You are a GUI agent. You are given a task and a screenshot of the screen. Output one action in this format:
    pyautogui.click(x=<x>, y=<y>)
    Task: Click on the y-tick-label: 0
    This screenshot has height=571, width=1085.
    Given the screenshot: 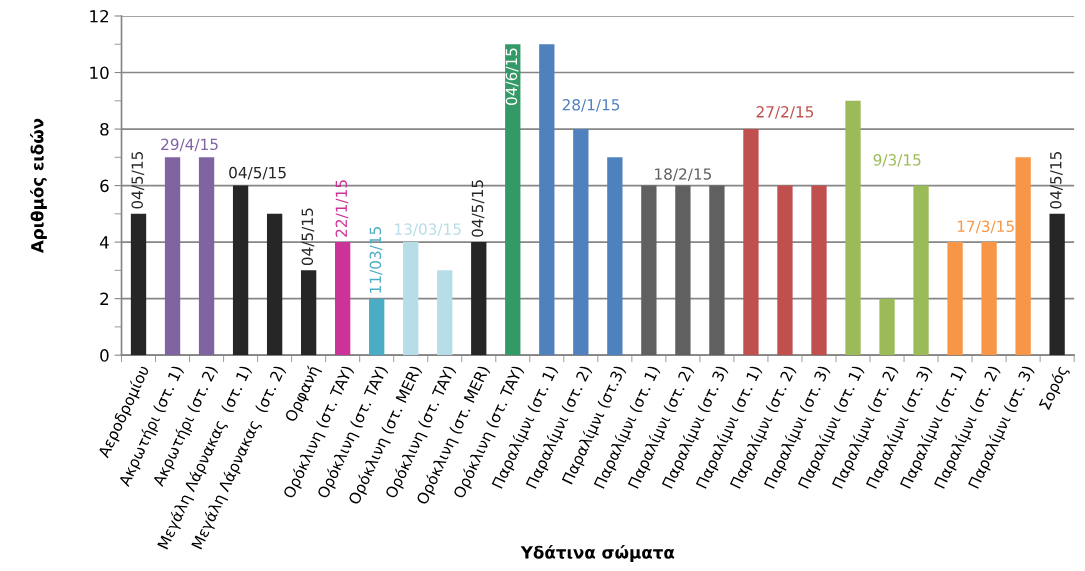 What is the action you would take?
    pyautogui.click(x=104, y=355)
    